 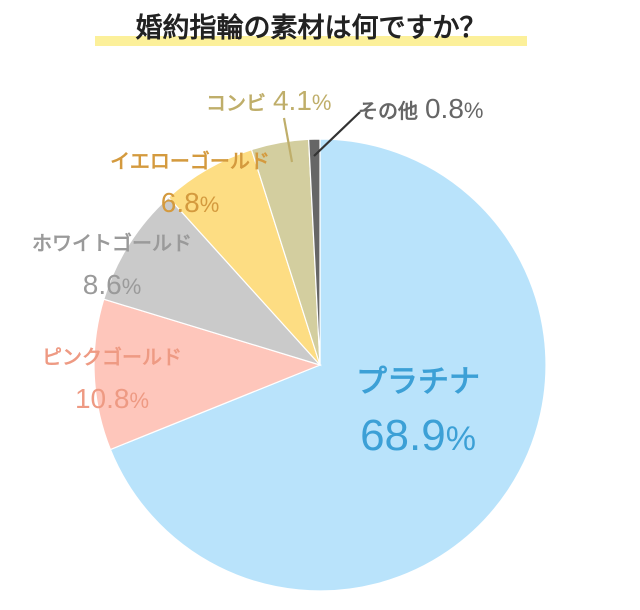 I want to click on slice-value-1: 68.9%, so click(x=418, y=435).